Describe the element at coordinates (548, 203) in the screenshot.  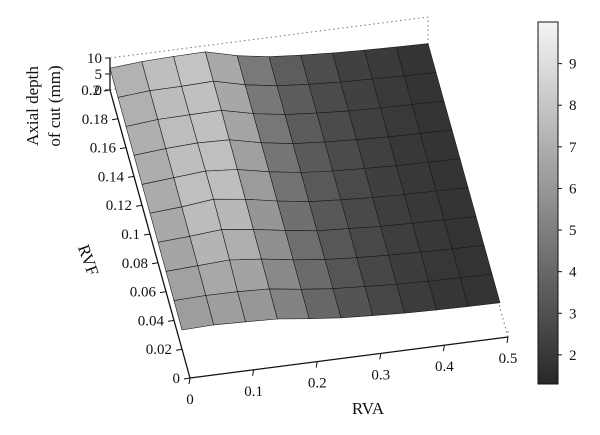
I see `colorbar-gradient` at that location.